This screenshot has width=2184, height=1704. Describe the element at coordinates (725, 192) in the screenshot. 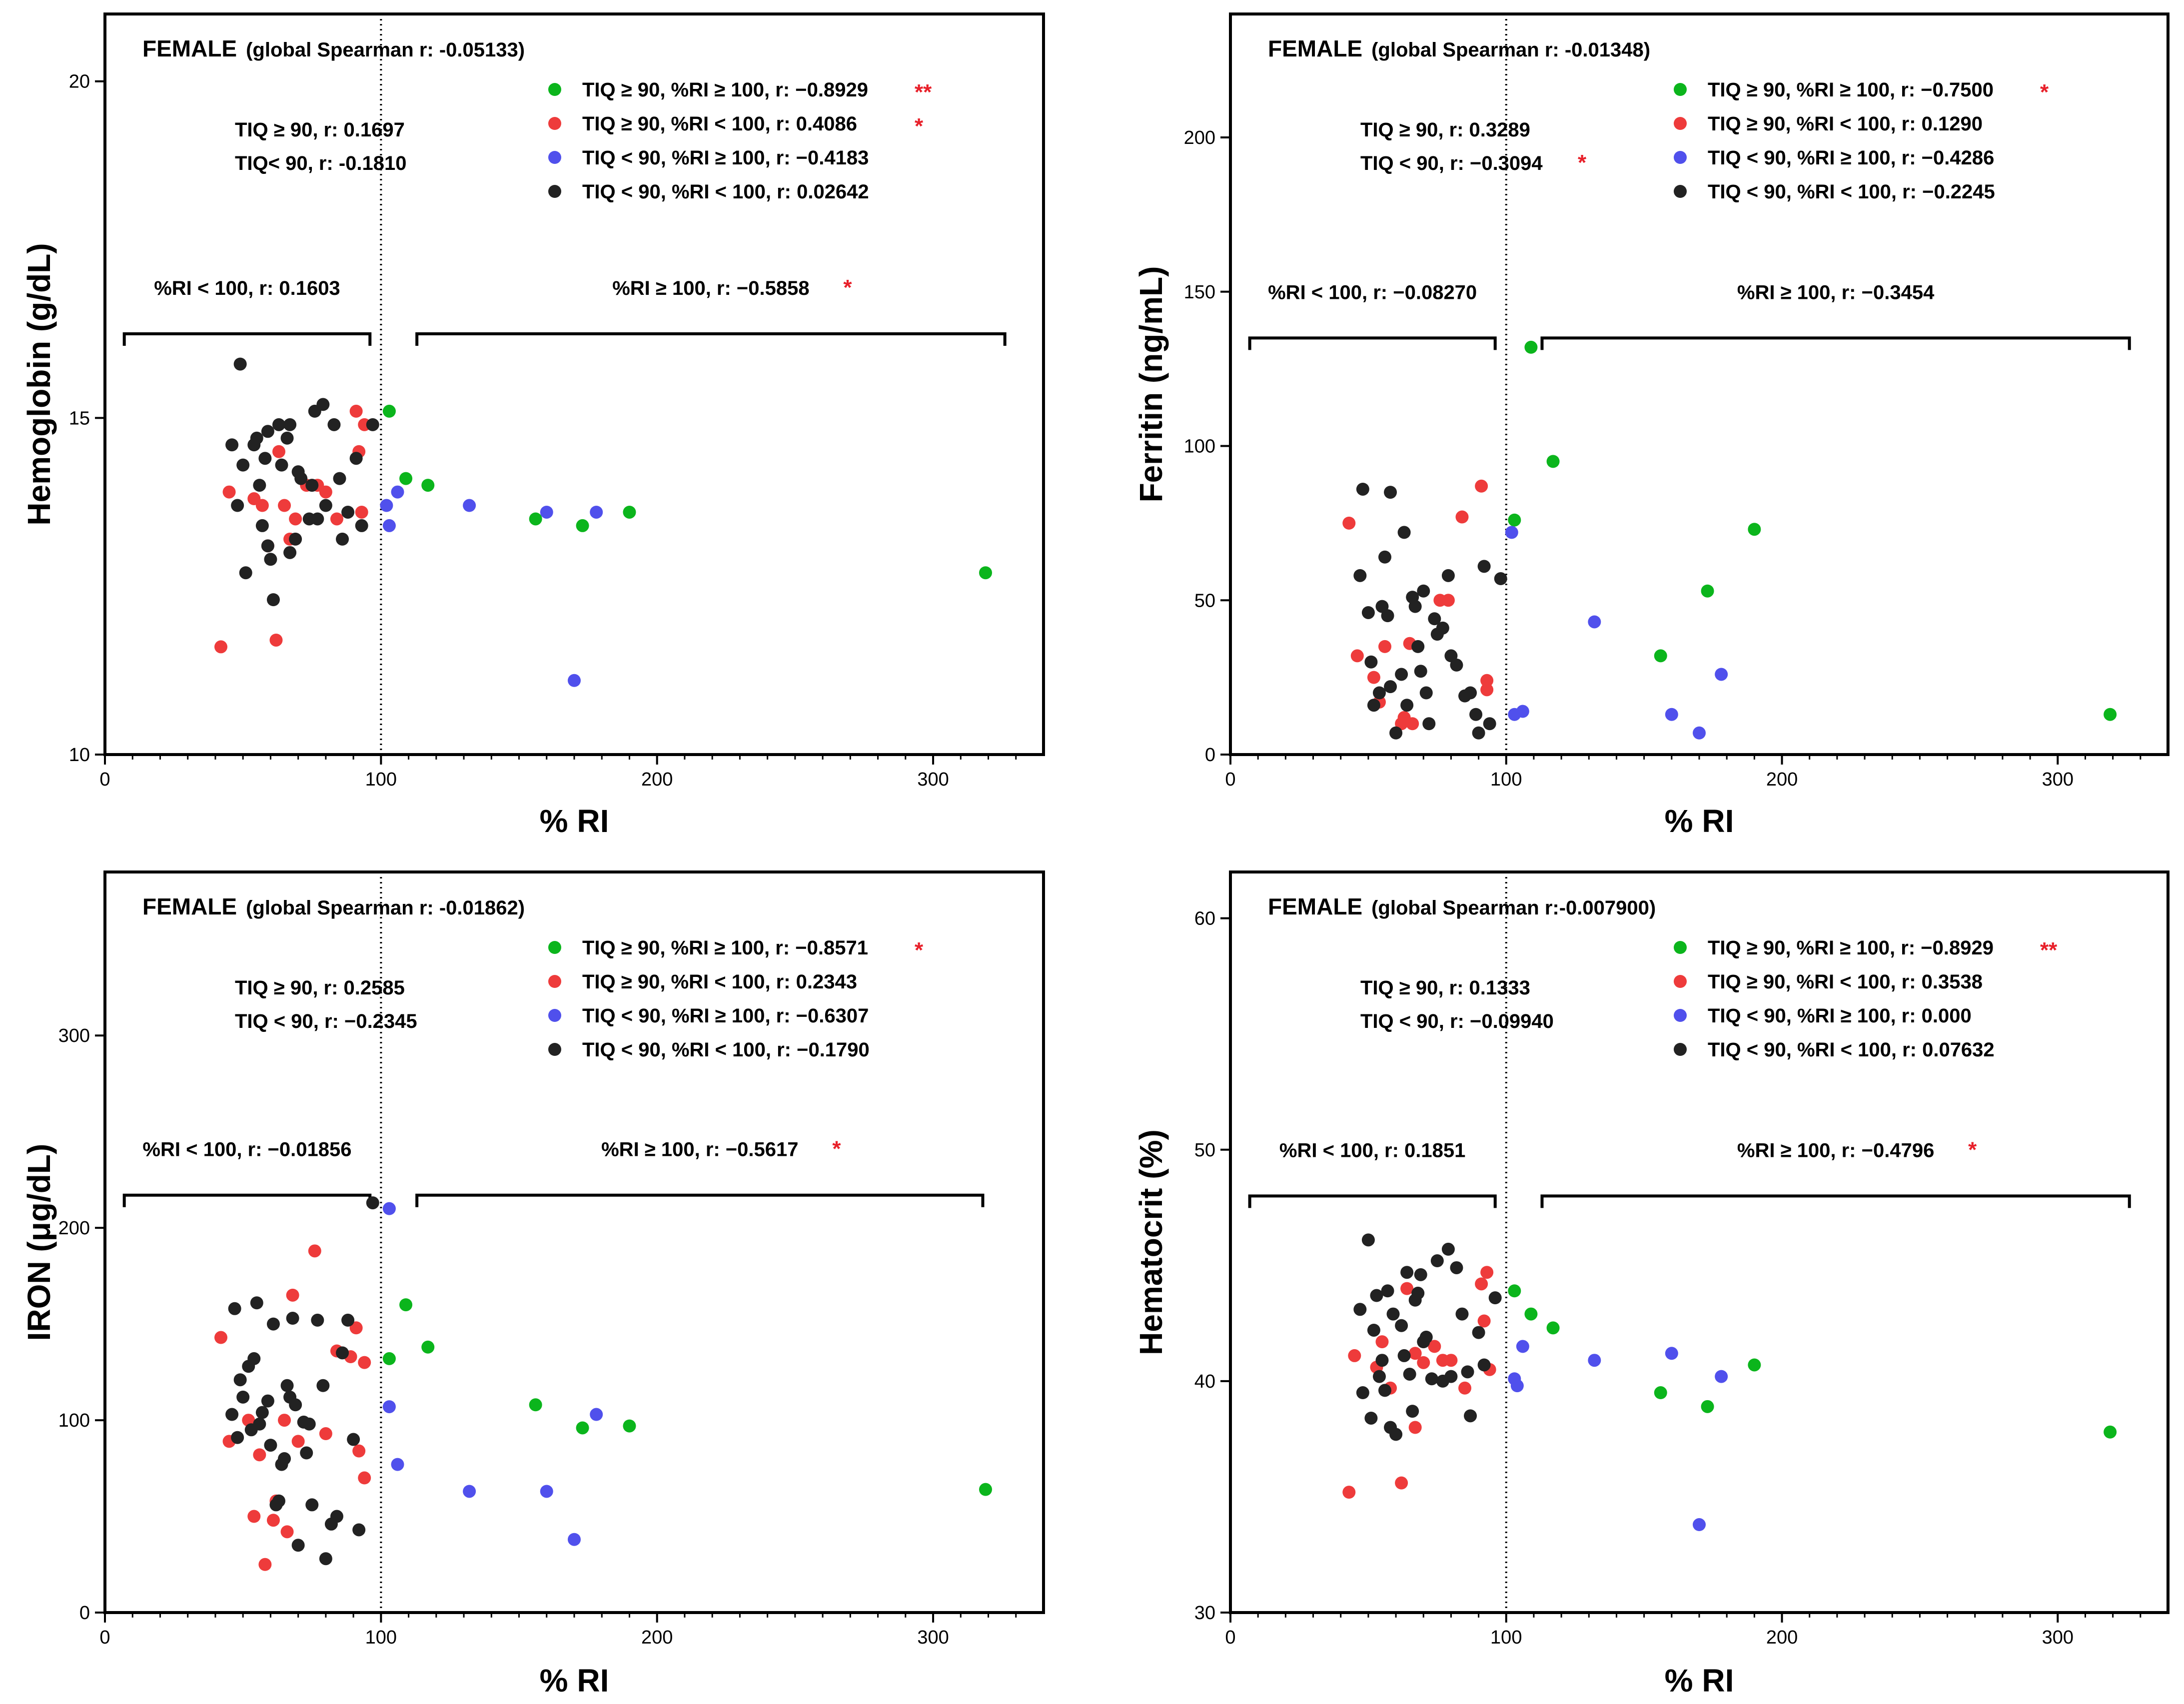

I see `legend-label: TIQ < 90, %RI < 100, r: 0.02642` at that location.